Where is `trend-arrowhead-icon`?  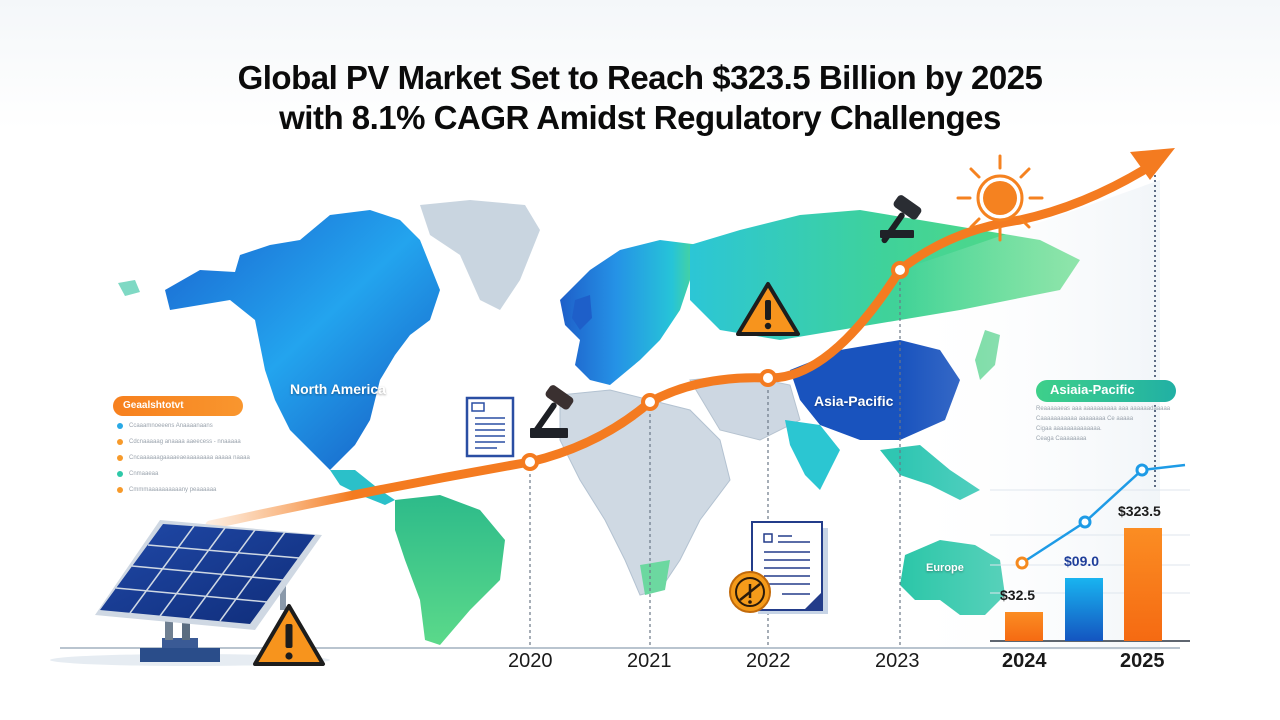 trend-arrowhead-icon is located at coordinates (1152, 164).